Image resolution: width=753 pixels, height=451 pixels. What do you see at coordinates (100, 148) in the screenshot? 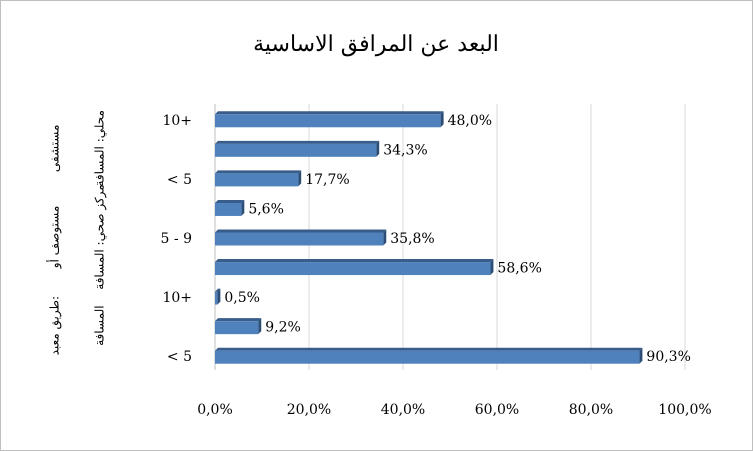
I see `group-label: محلي: المسافة` at bounding box center [100, 148].